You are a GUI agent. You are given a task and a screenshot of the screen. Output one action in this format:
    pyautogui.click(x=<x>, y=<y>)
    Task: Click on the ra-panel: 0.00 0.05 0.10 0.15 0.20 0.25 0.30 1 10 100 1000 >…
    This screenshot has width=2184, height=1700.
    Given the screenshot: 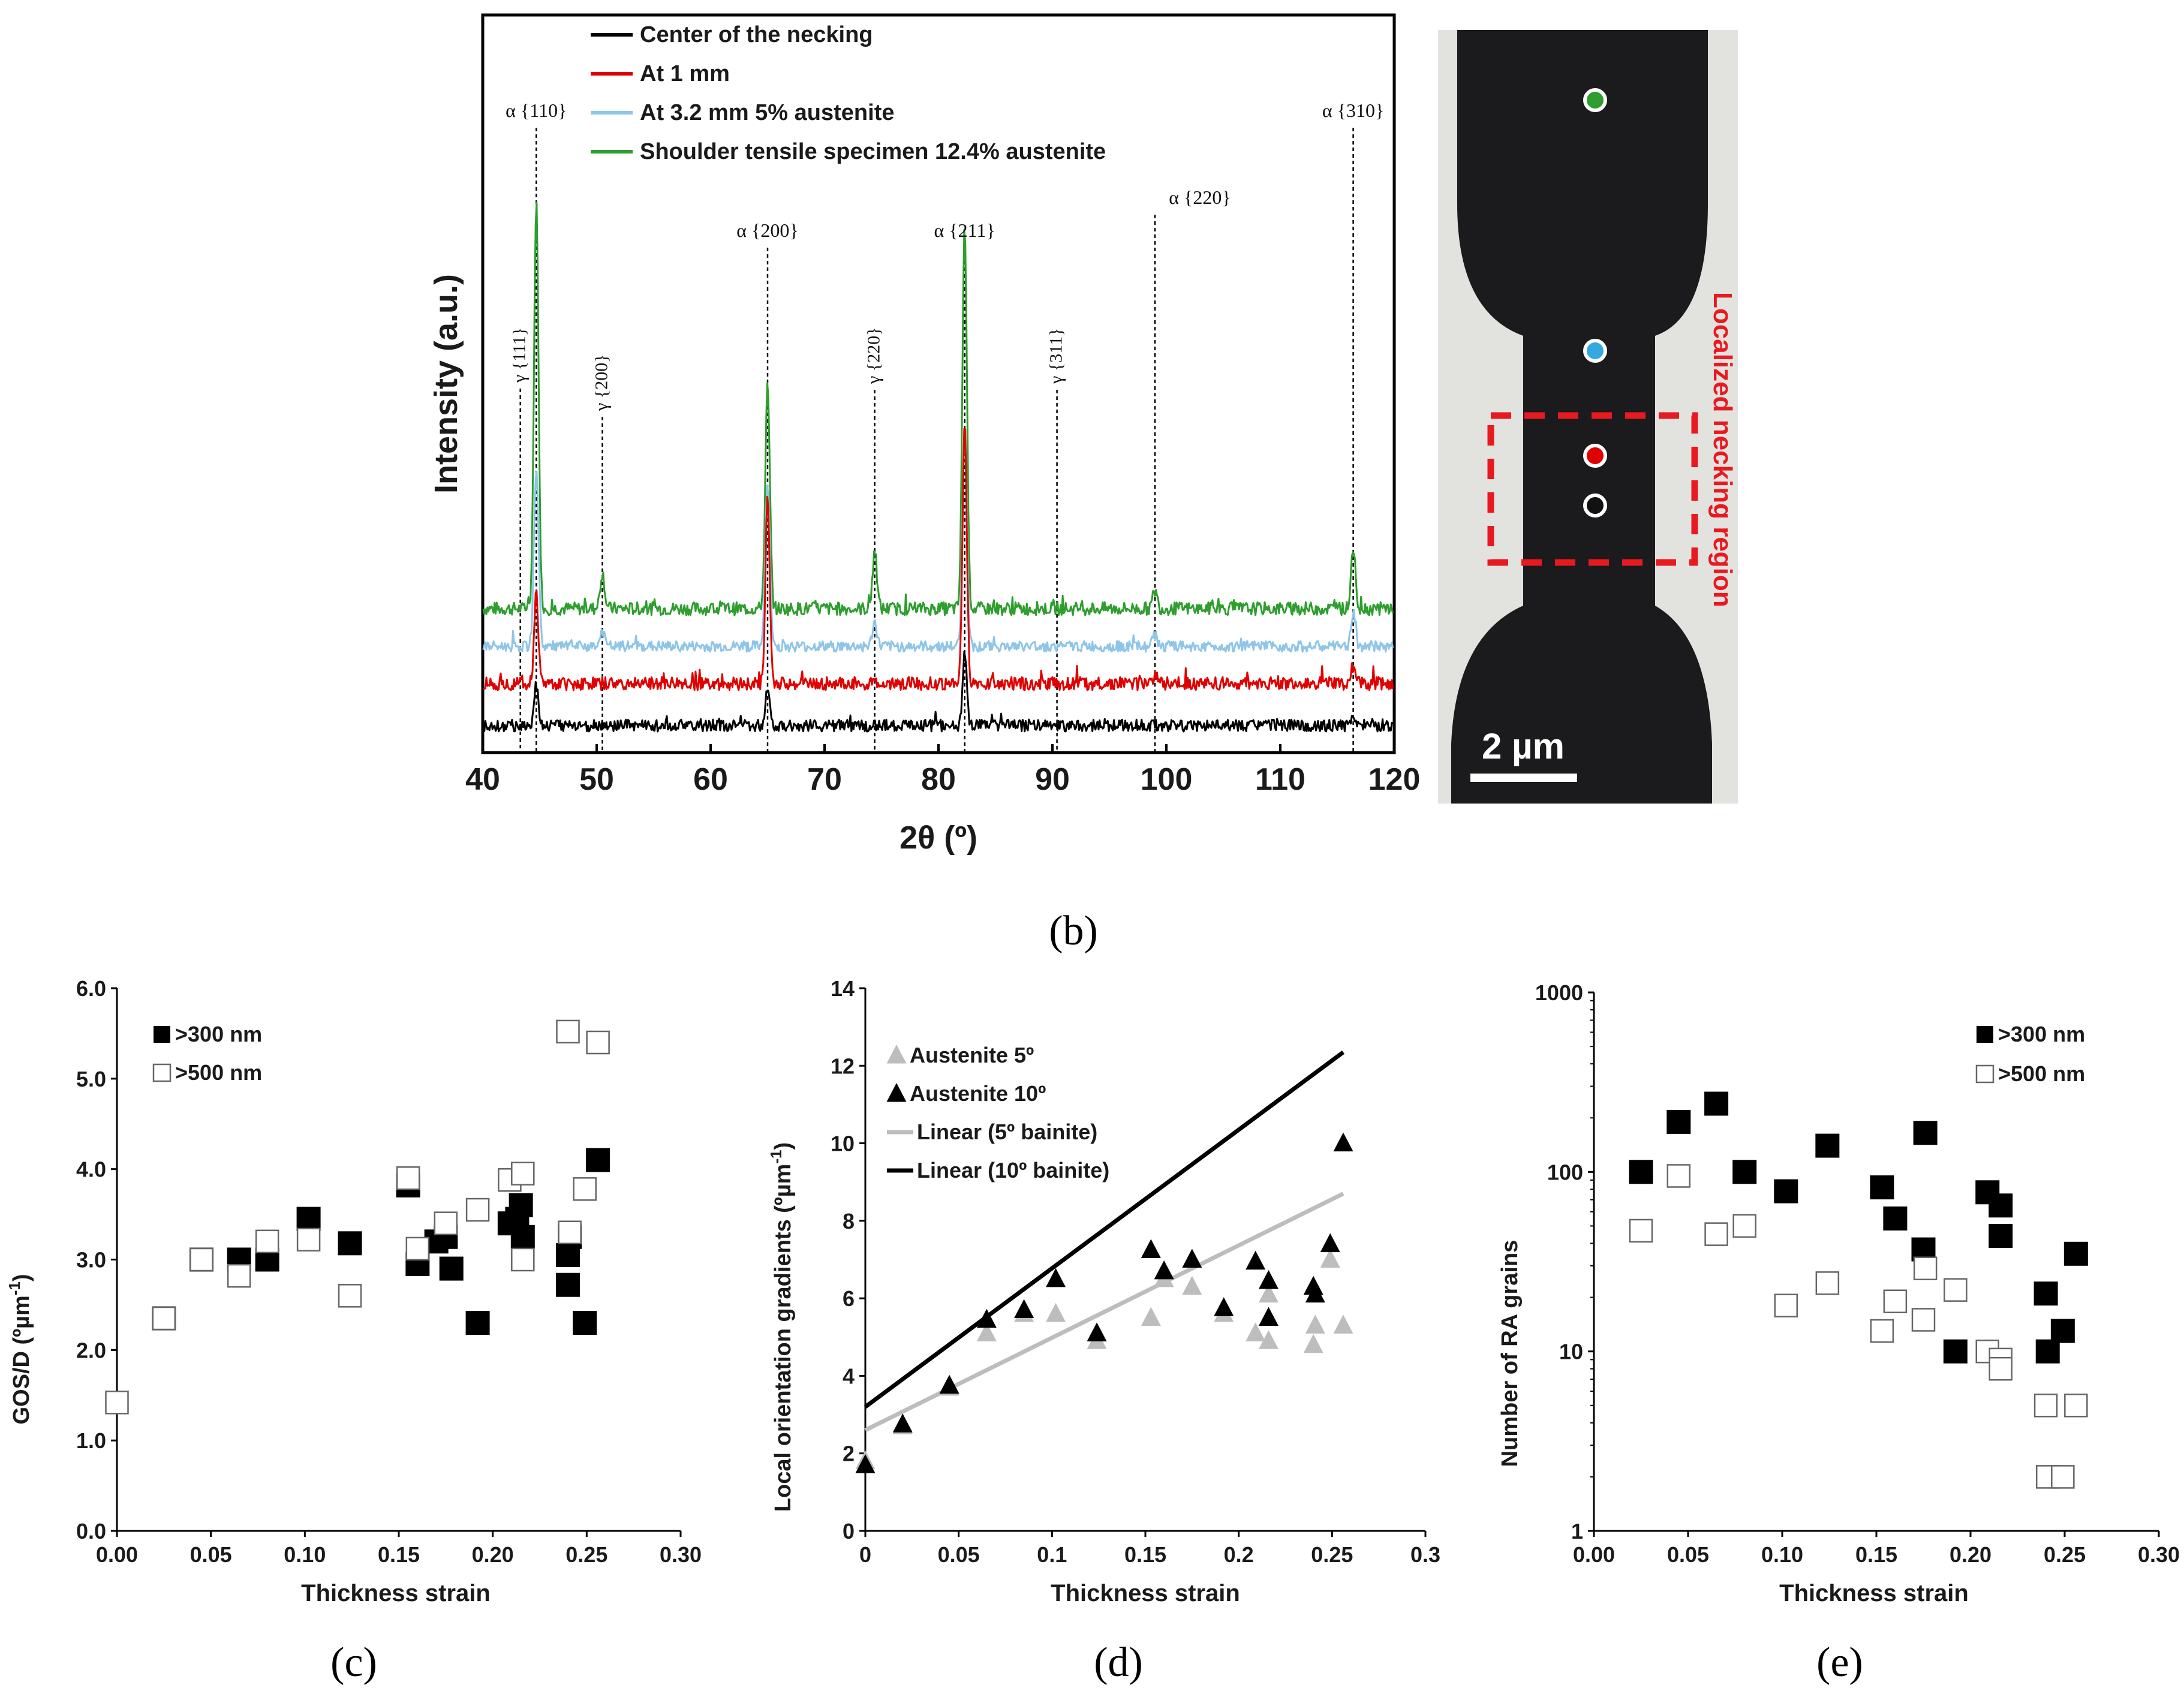 What is the action you would take?
    pyautogui.click(x=1838, y=1293)
    